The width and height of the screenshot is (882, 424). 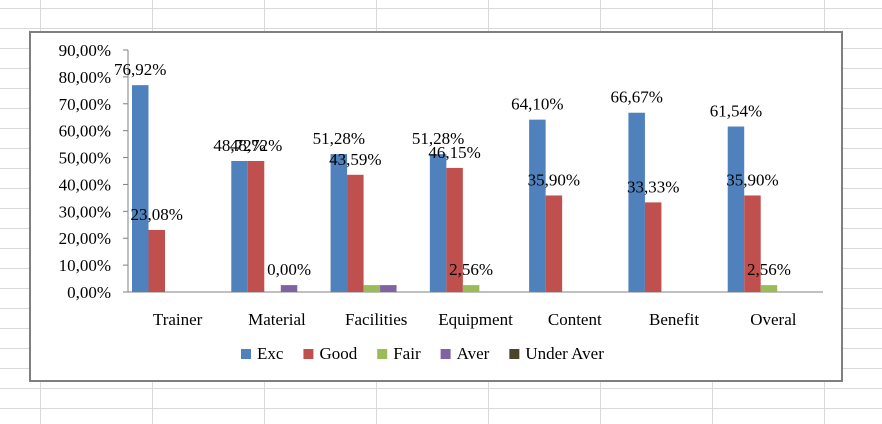 I want to click on data-label: 46,15%, so click(x=454, y=152).